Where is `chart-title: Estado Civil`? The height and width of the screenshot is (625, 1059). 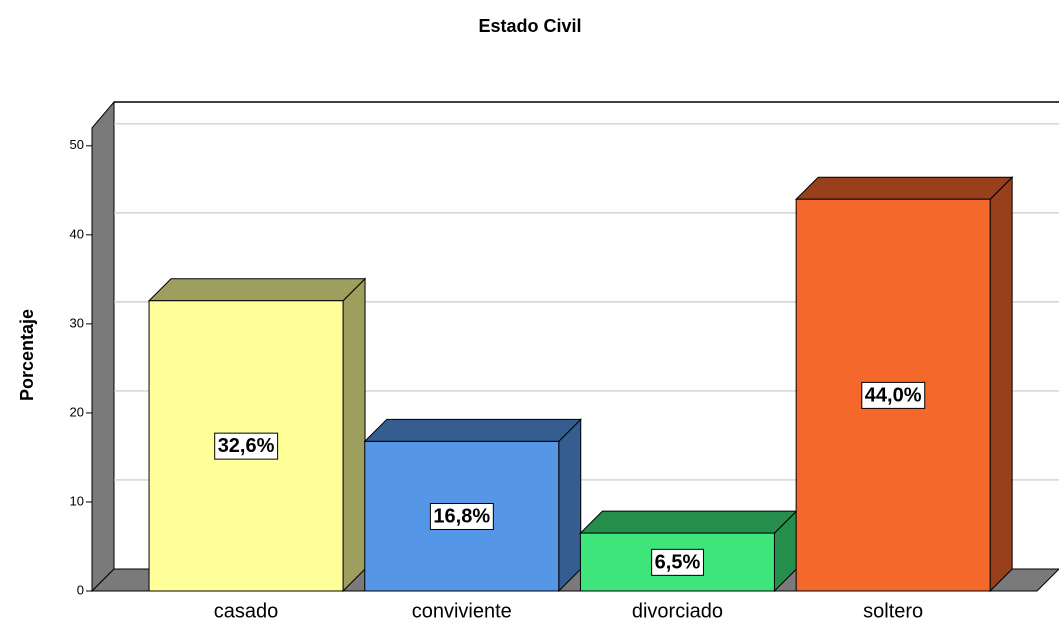
chart-title: Estado Civil is located at coordinates (529, 26).